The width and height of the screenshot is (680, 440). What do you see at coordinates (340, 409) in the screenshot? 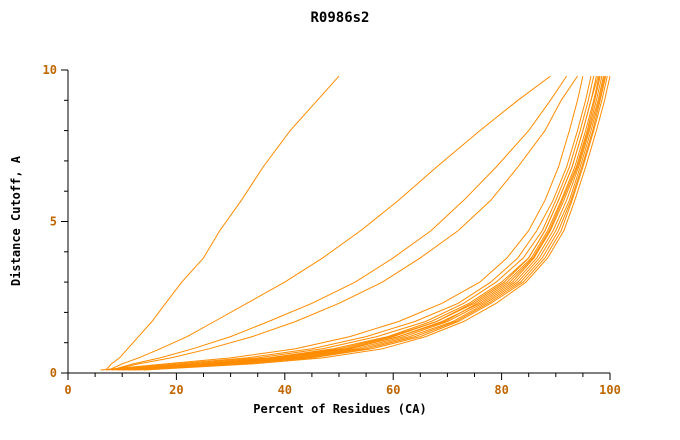
I see `x-axis-label: Percent of Residues (CA)` at bounding box center [340, 409].